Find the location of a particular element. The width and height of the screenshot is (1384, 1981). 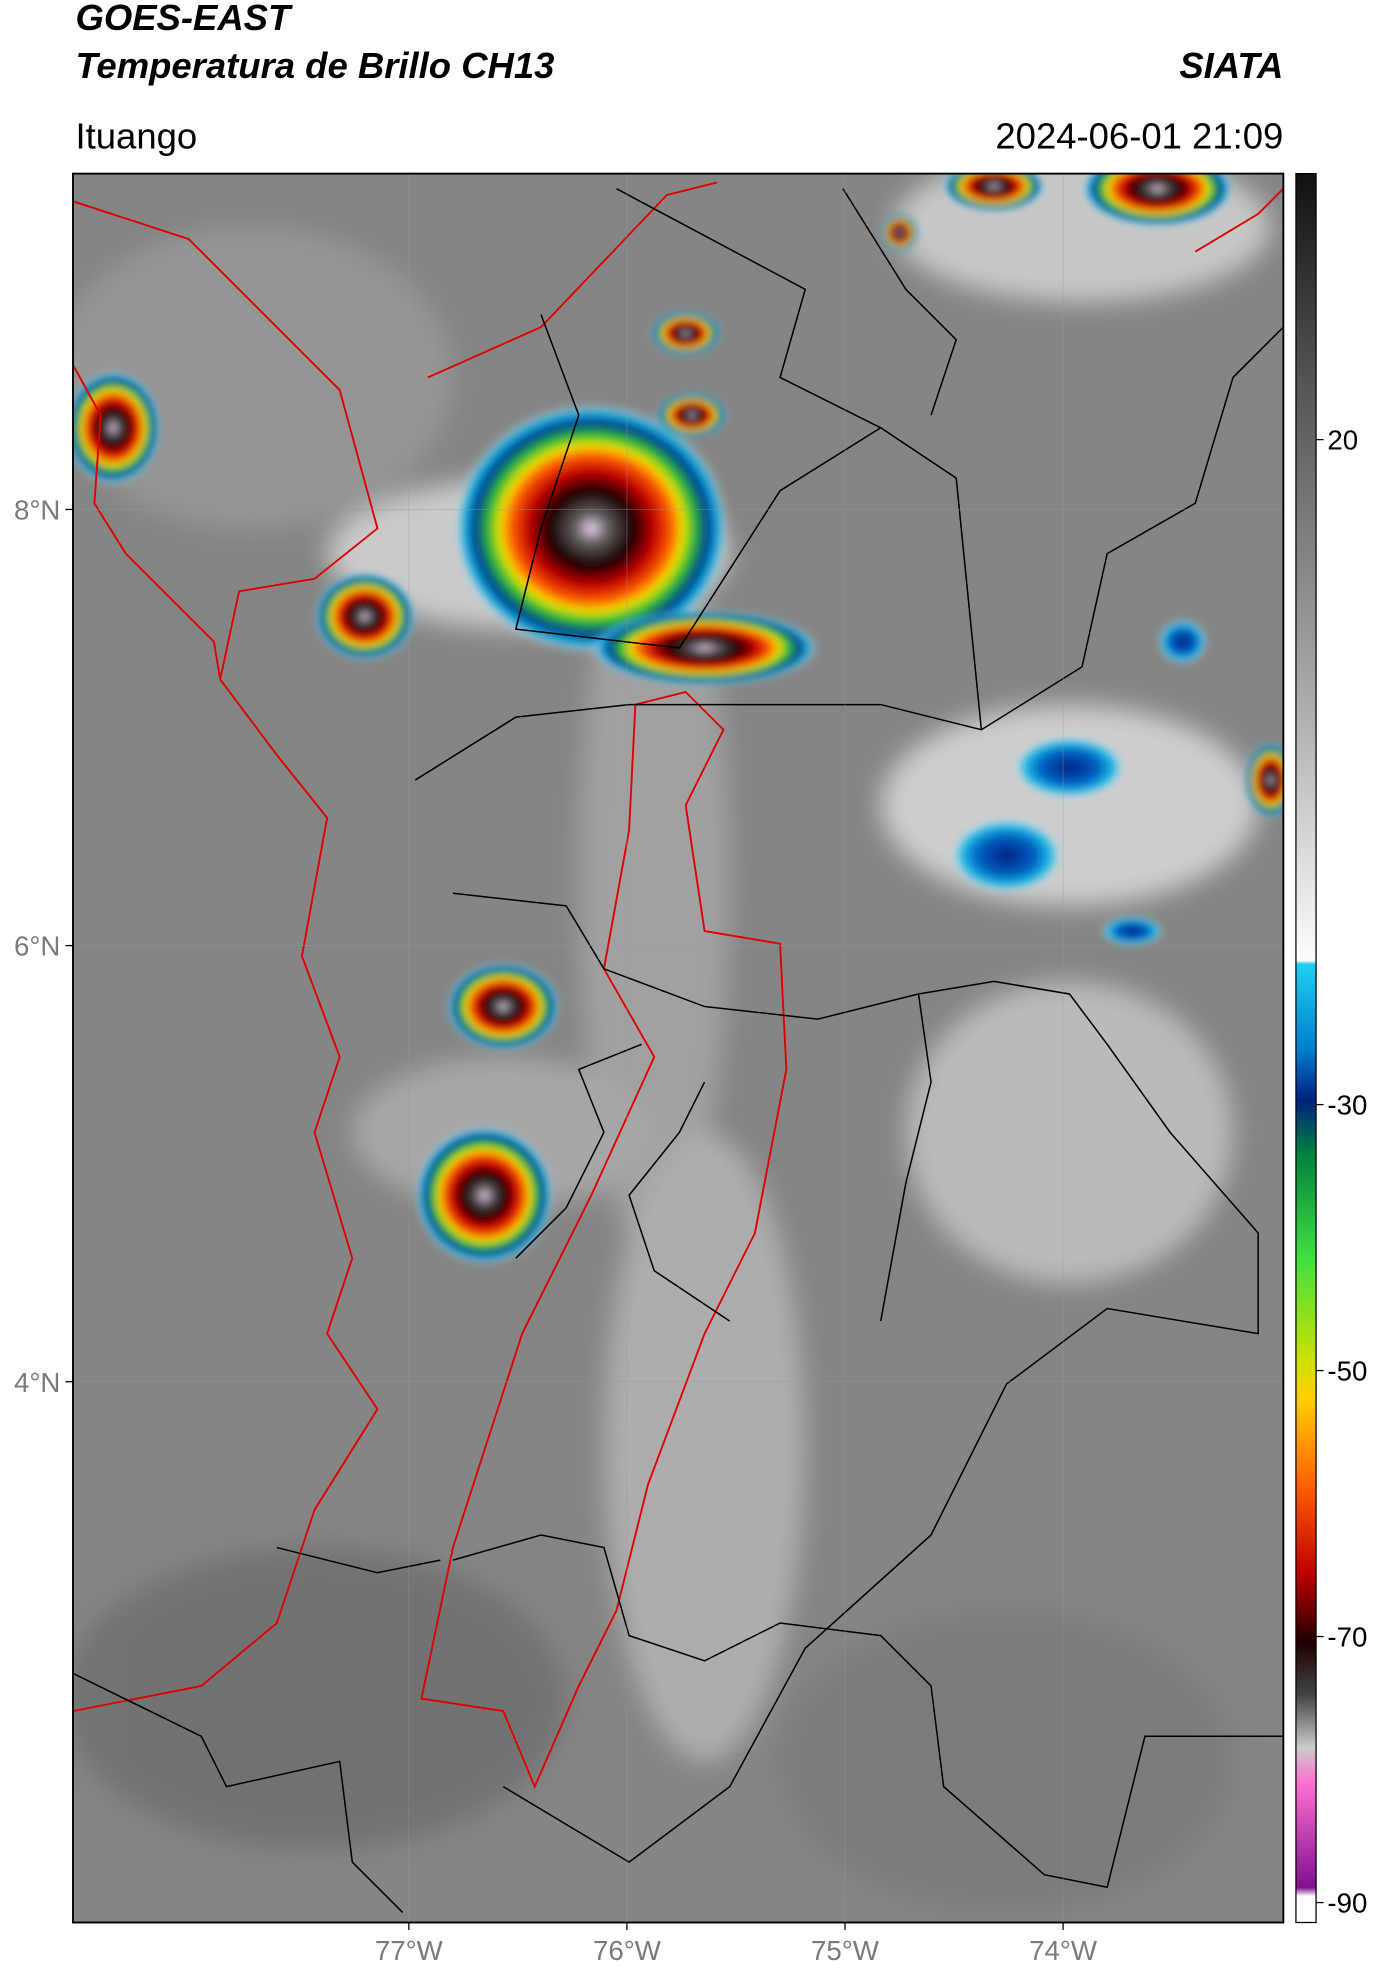

x-tick-label: 74°W is located at coordinates (1063, 1950).